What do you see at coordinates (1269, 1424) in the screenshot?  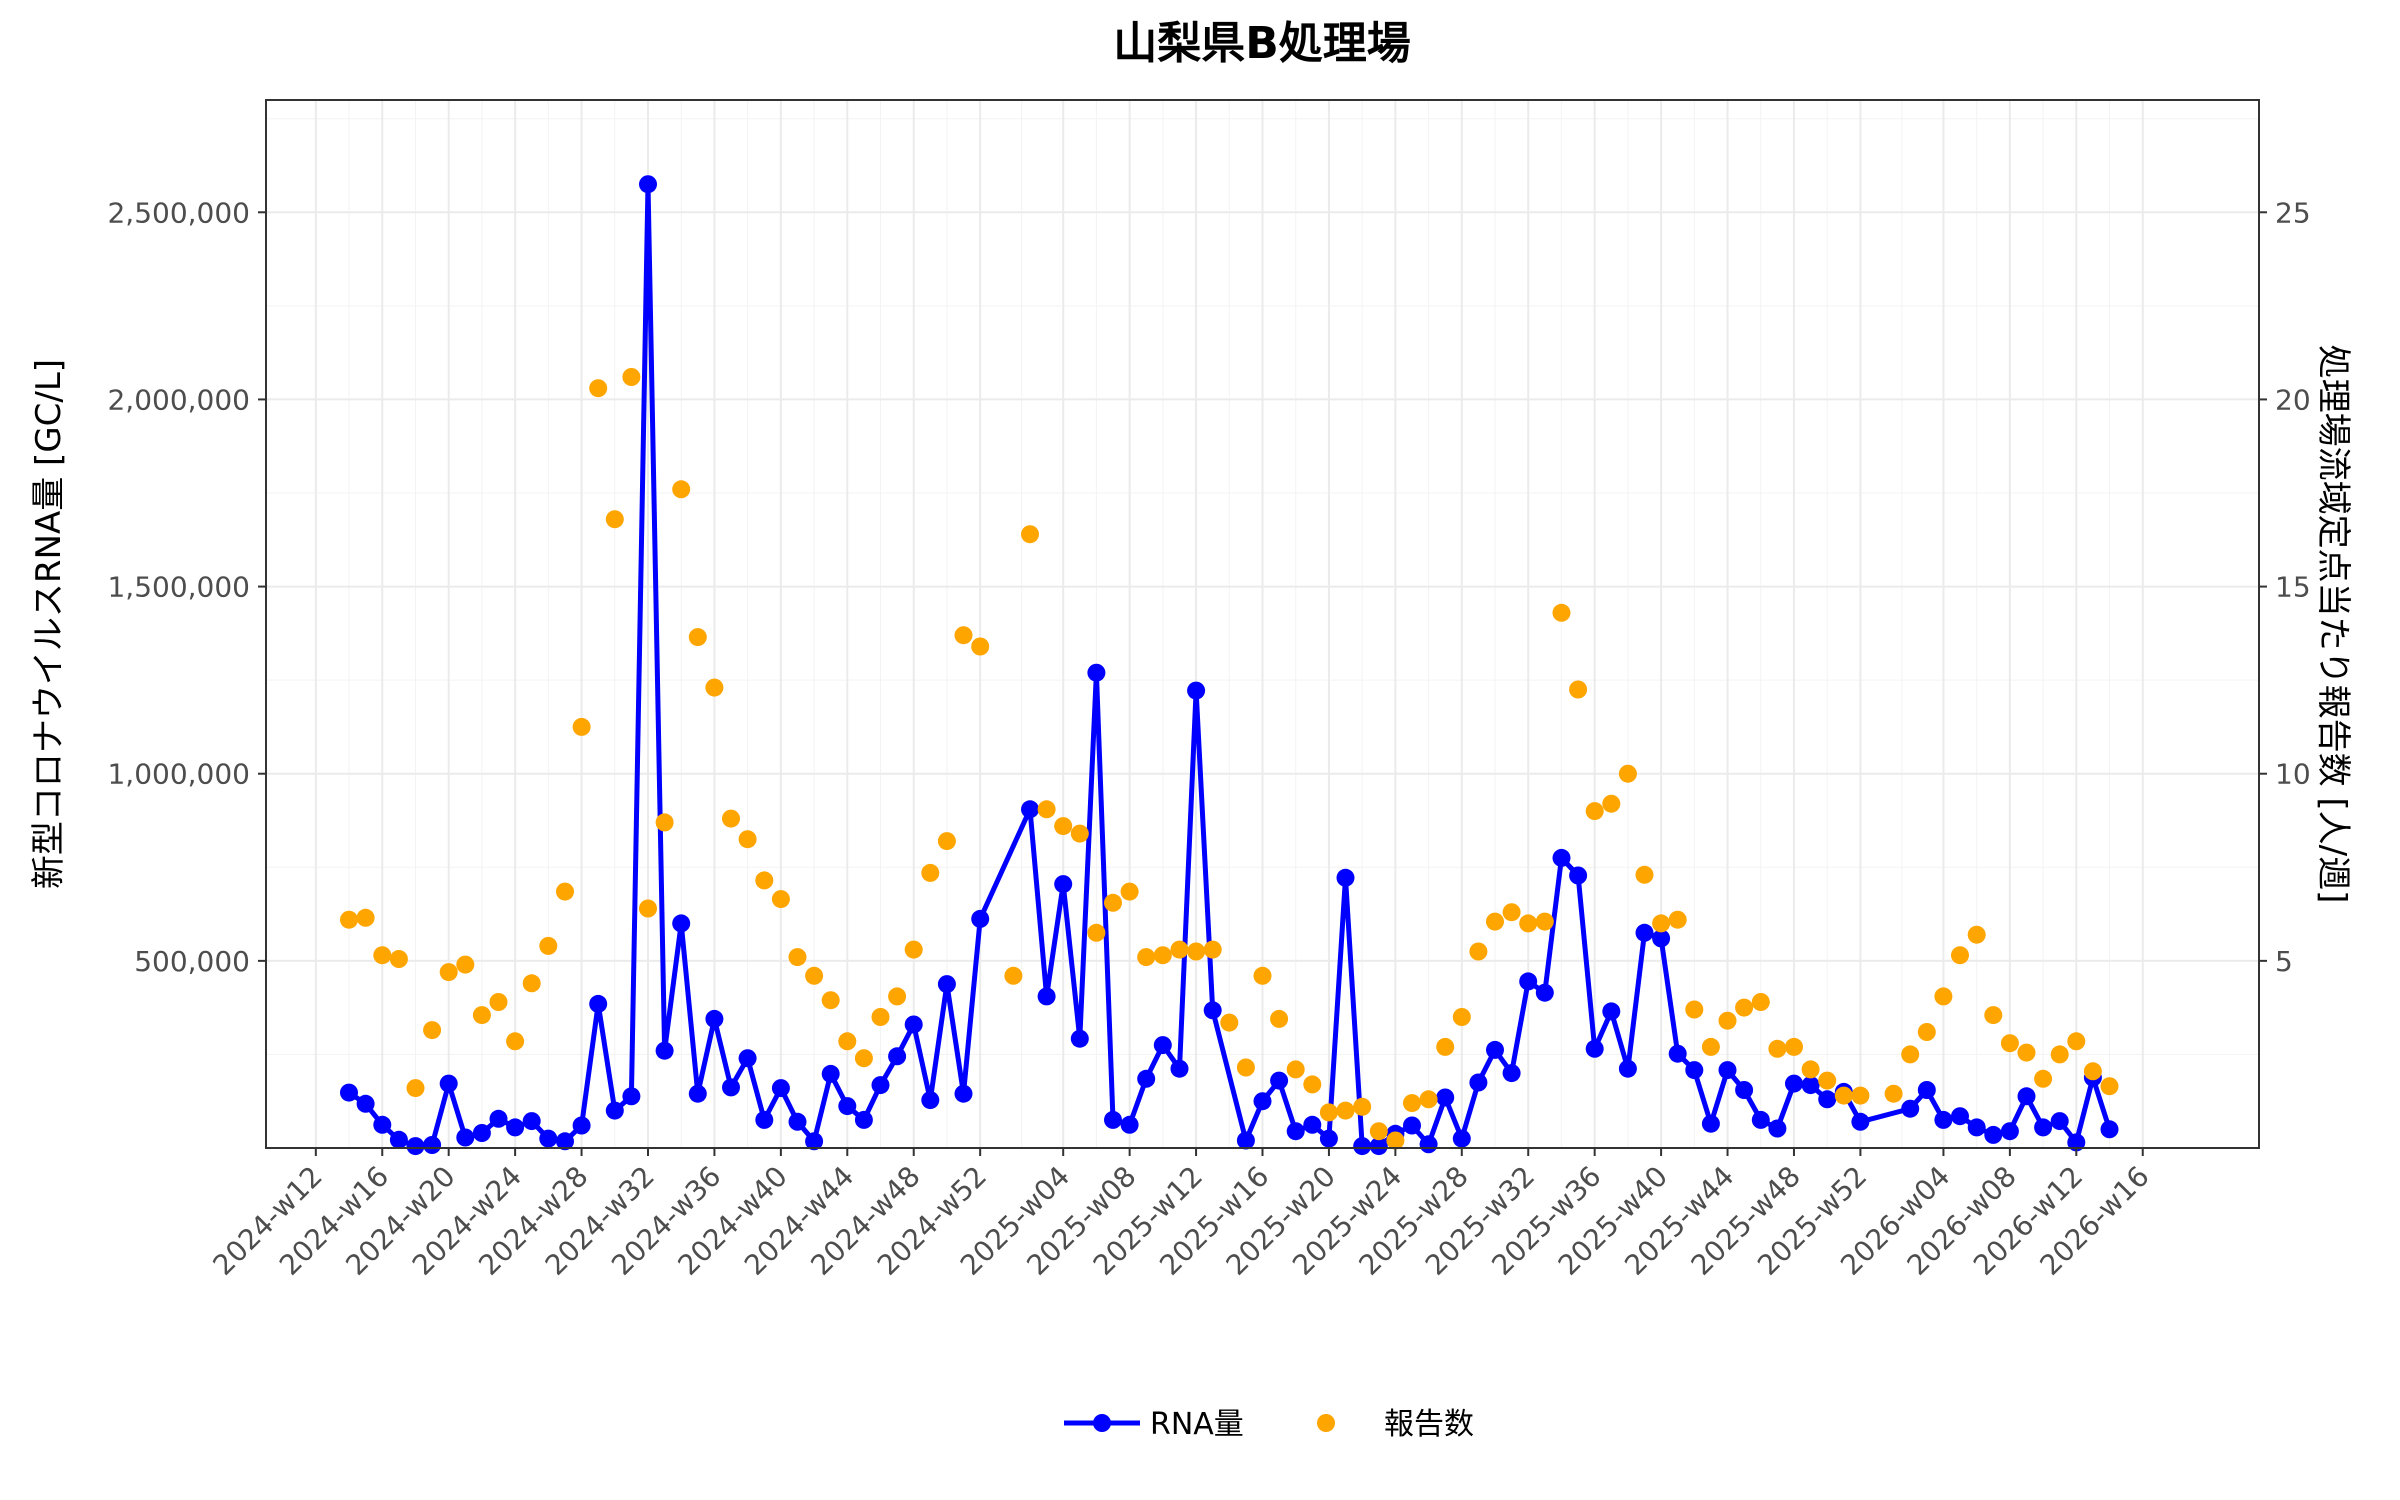 I see `legend: RNA量 報告数` at bounding box center [1269, 1424].